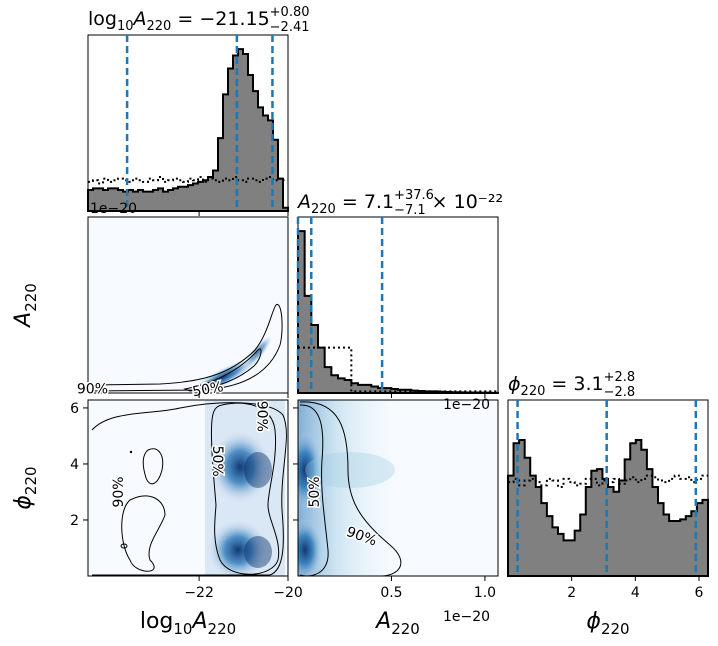  Describe the element at coordinates (398, 312) in the screenshot. I see `posterior-hist-A` at that location.